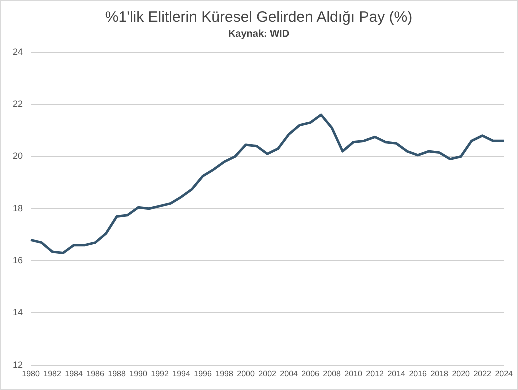  Describe the element at coordinates (311, 373) in the screenshot. I see `x-tick-label: 2006` at that location.